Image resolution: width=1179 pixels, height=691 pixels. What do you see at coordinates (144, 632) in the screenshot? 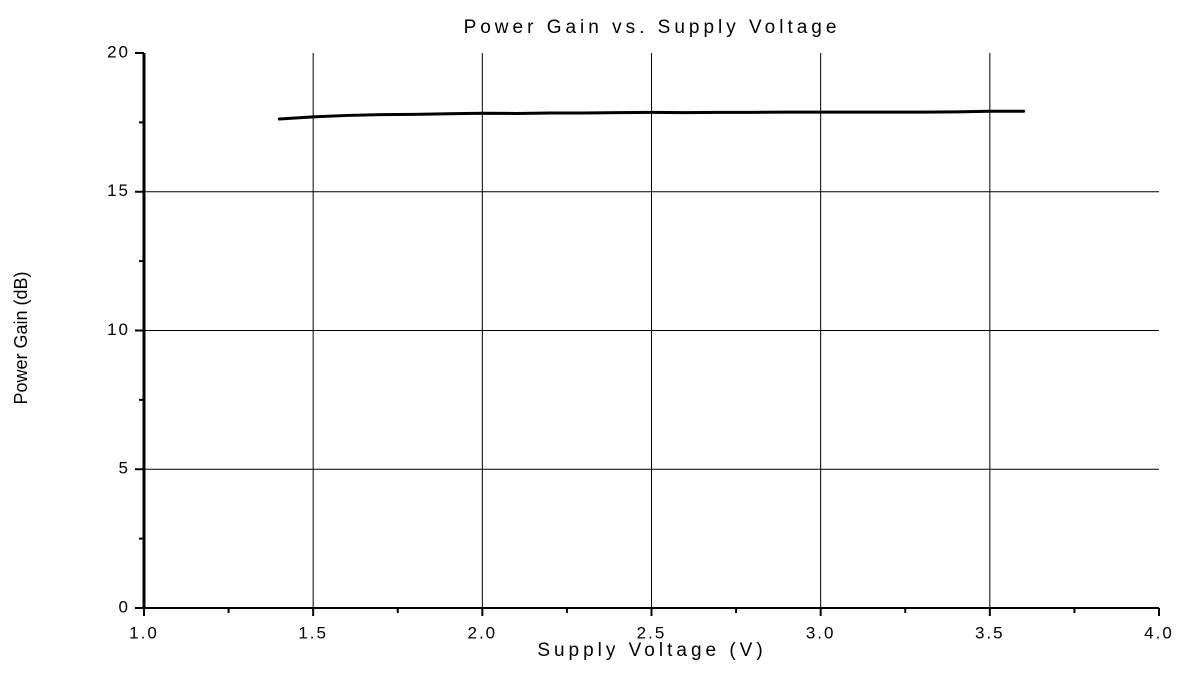
I see `x-tick-label: 1.0` at bounding box center [144, 632].